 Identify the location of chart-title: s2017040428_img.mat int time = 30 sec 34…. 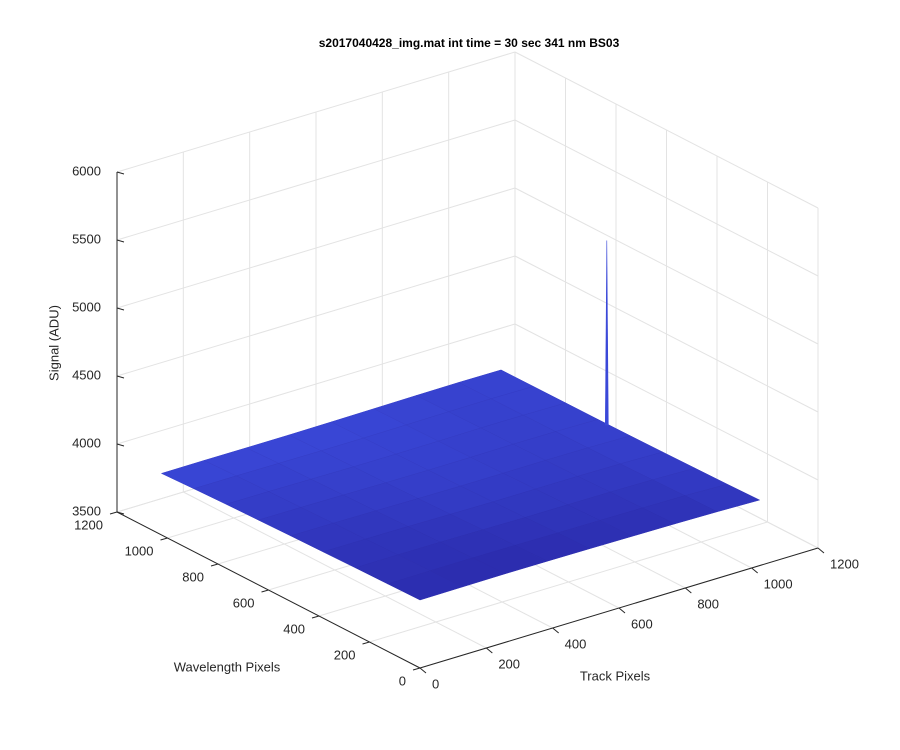
(469, 43).